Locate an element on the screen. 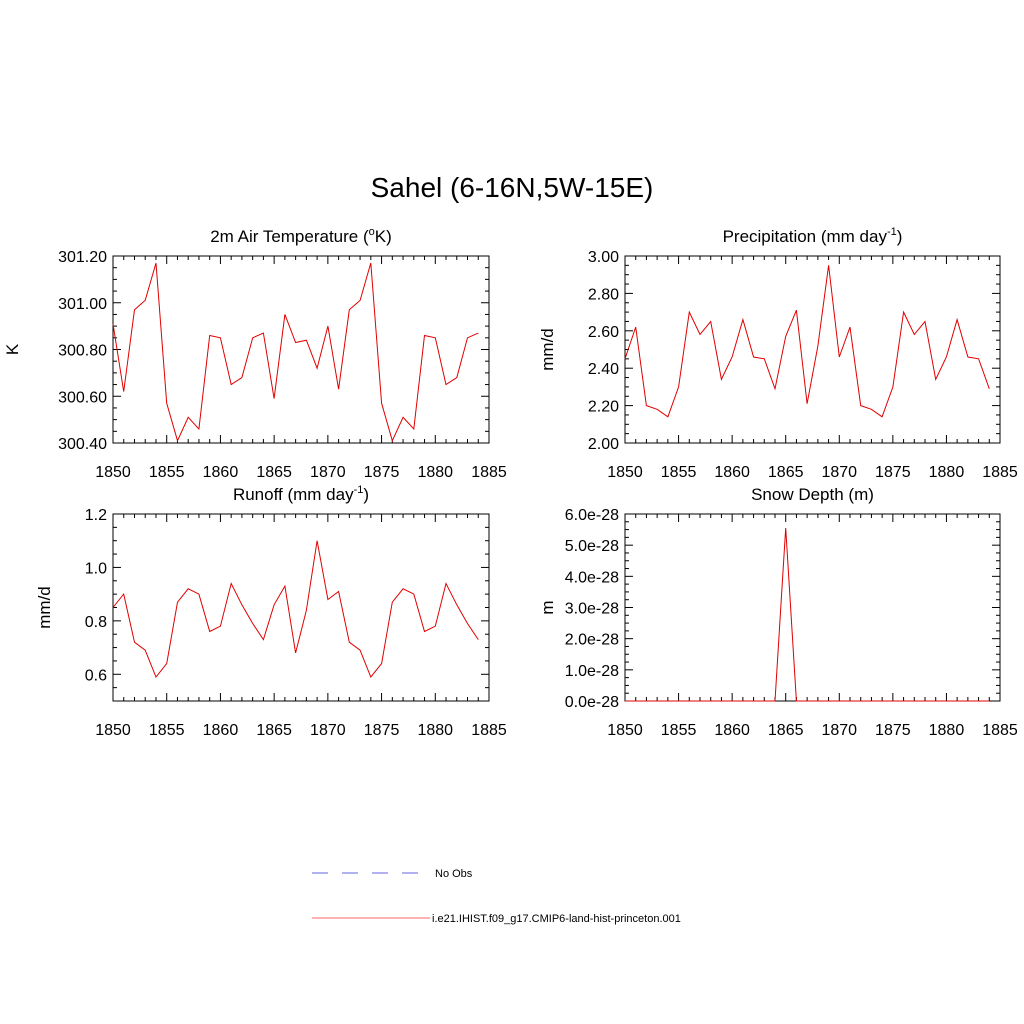  y-tick-label: 2.40 is located at coordinates (603, 369).